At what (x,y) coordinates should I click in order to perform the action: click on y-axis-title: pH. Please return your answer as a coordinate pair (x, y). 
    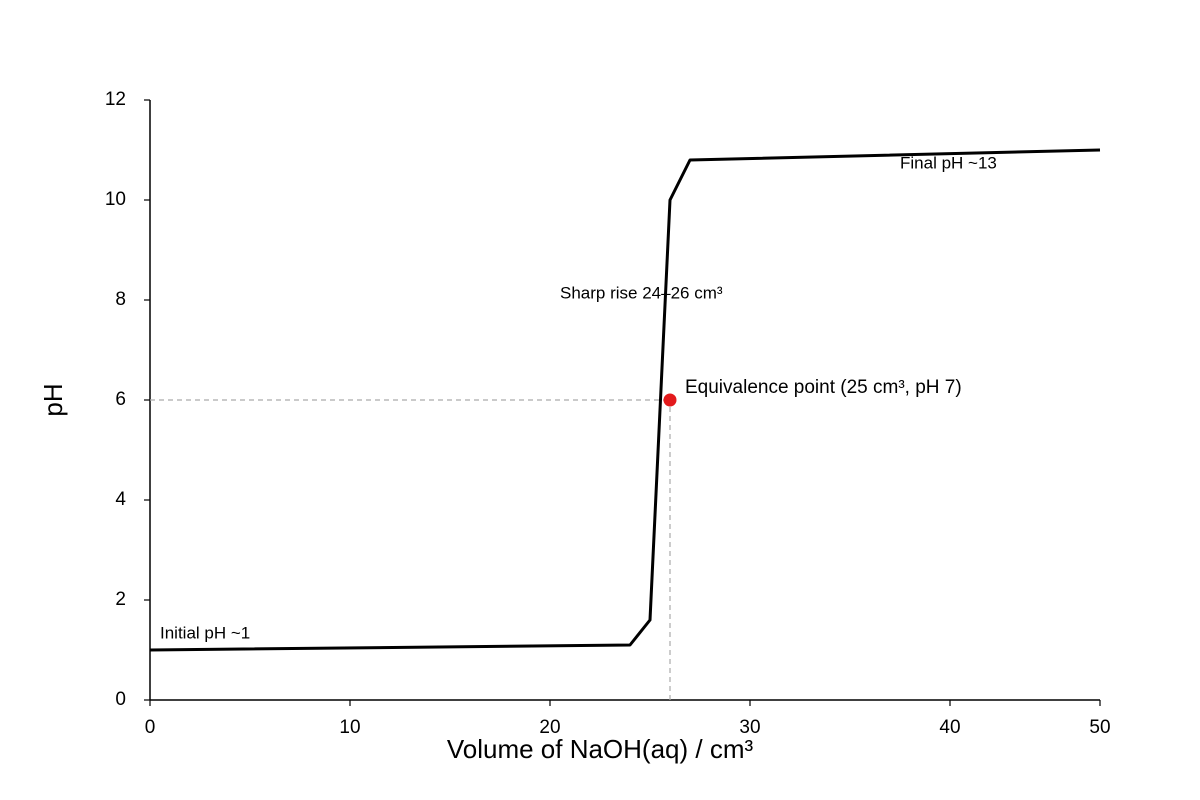
    Looking at the image, I should click on (53, 399).